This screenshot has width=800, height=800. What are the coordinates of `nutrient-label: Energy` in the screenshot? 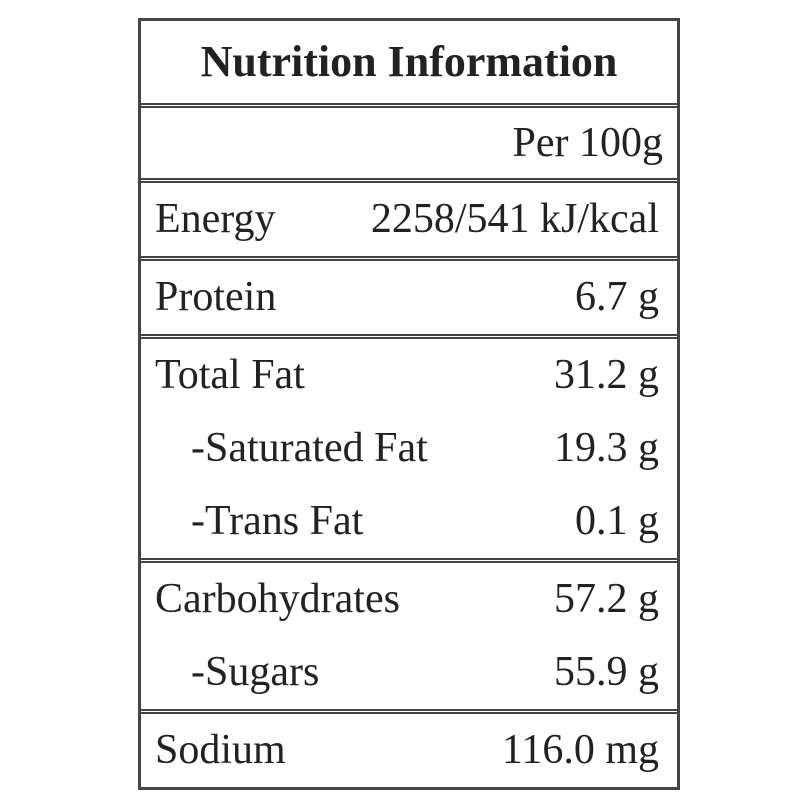 It's located at (215, 219).